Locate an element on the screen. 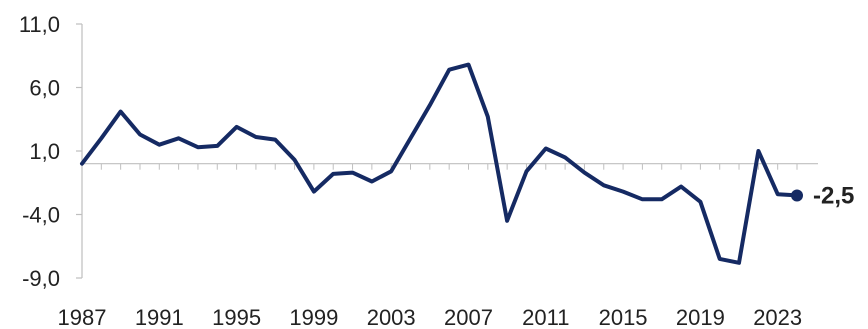  x-tick-label: 2007 is located at coordinates (468, 317).